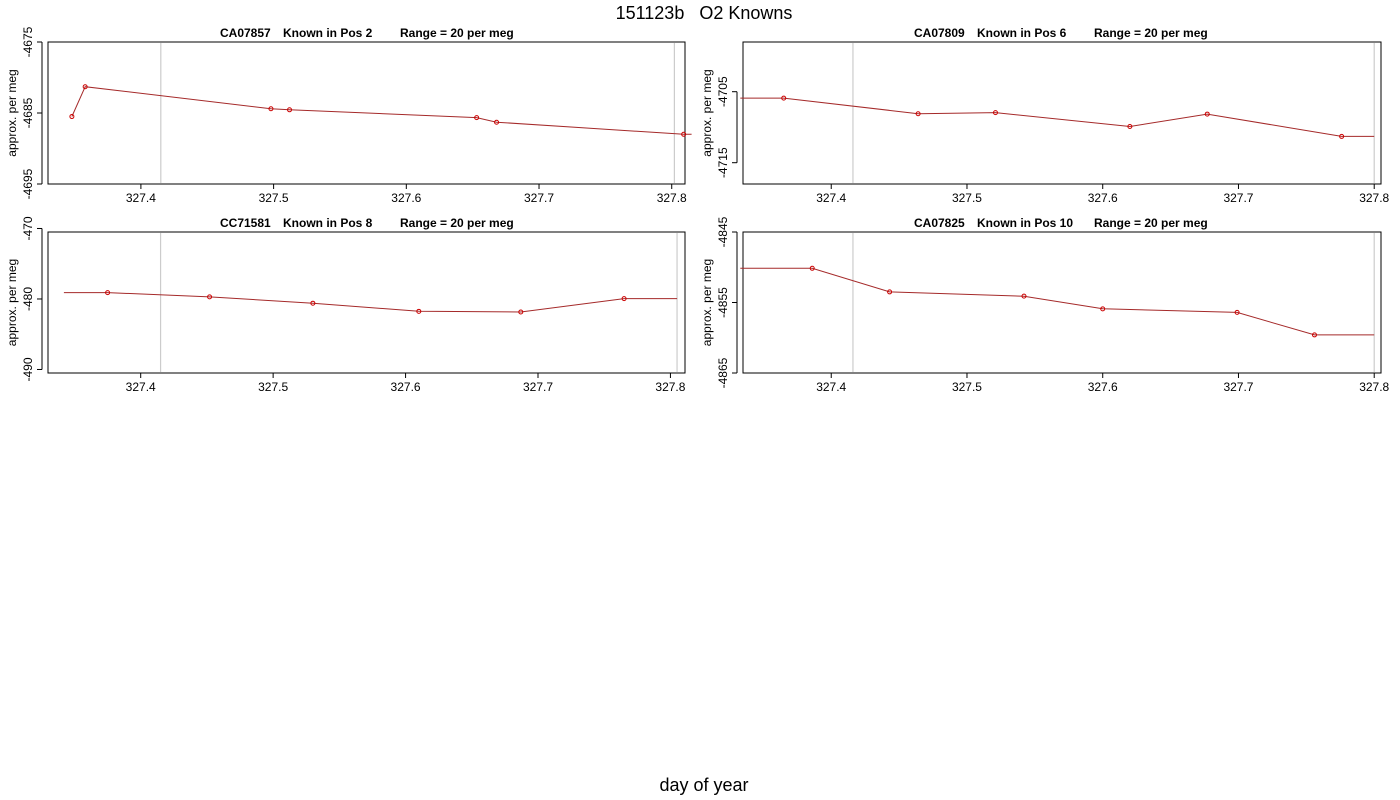 The width and height of the screenshot is (1400, 800). Describe the element at coordinates (1025, 223) in the screenshot. I see `panel-title-part: Known in Pos 10` at that location.